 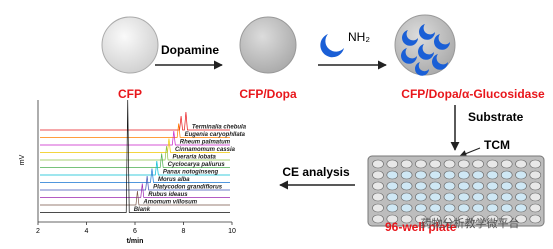 What do you see at coordinates (135, 241) in the screenshot?
I see `x-axis-label: t/min` at bounding box center [135, 241].